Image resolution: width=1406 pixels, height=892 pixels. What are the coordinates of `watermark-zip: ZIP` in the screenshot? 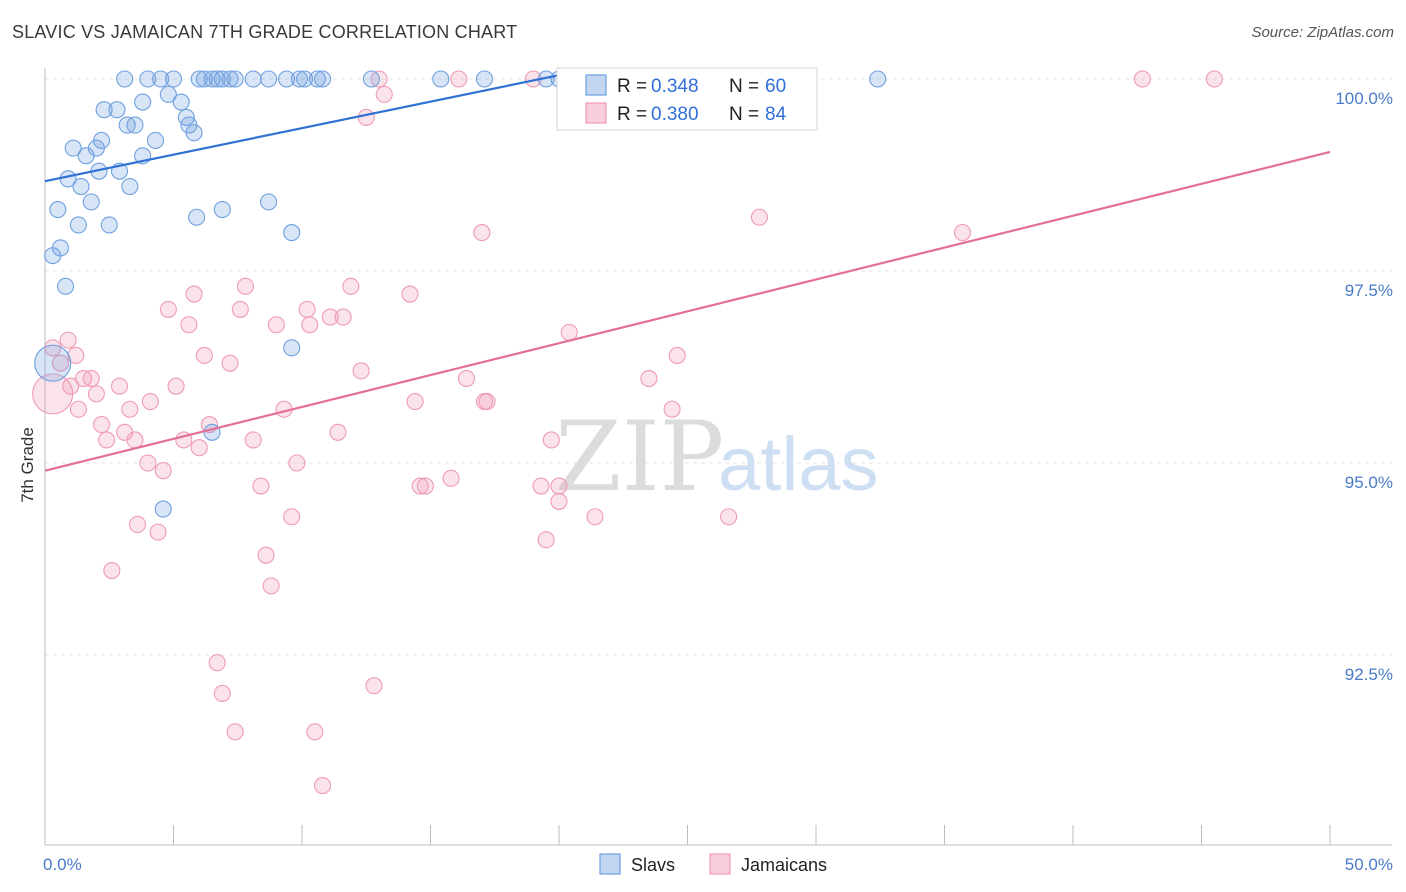 It's located at (639, 457).